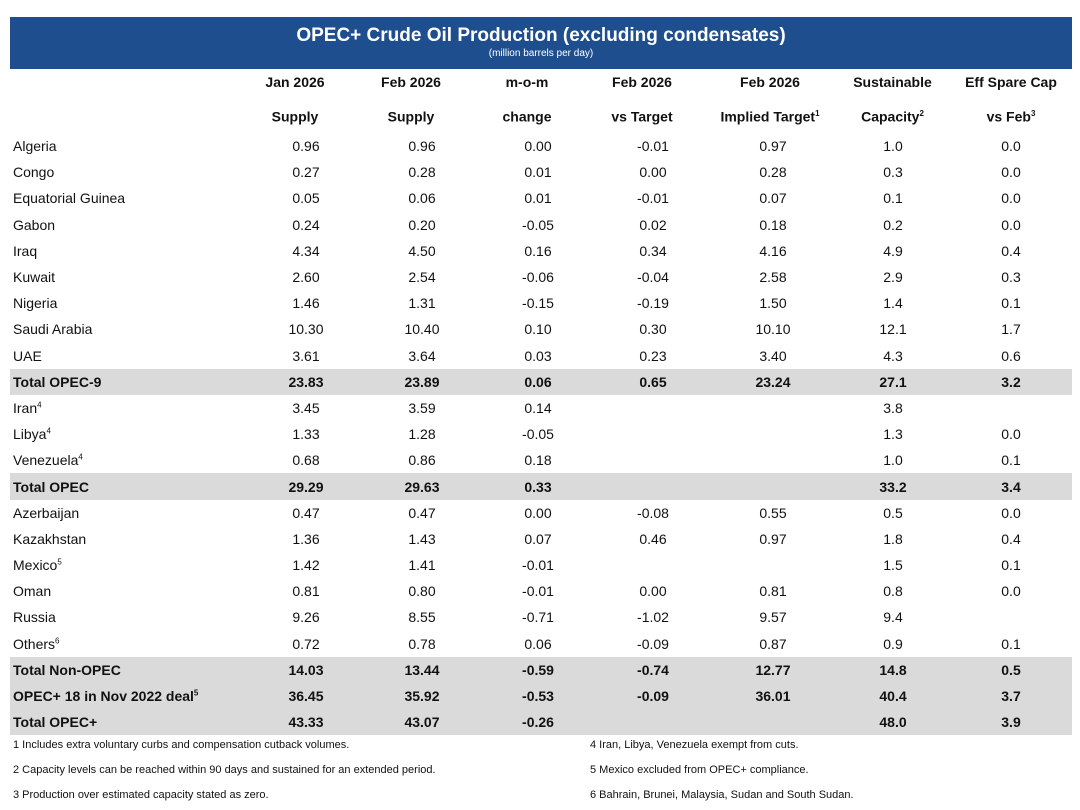 The width and height of the screenshot is (1080, 810). Describe the element at coordinates (306, 486) in the screenshot. I see `table-cell: 29.29` at that location.